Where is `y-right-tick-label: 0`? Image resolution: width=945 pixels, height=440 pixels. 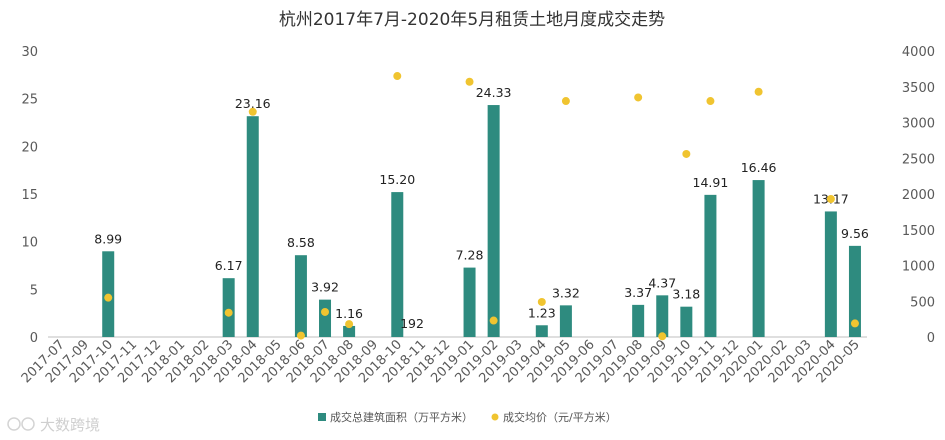
y-right-tick-label: 0 is located at coordinates (931, 338).